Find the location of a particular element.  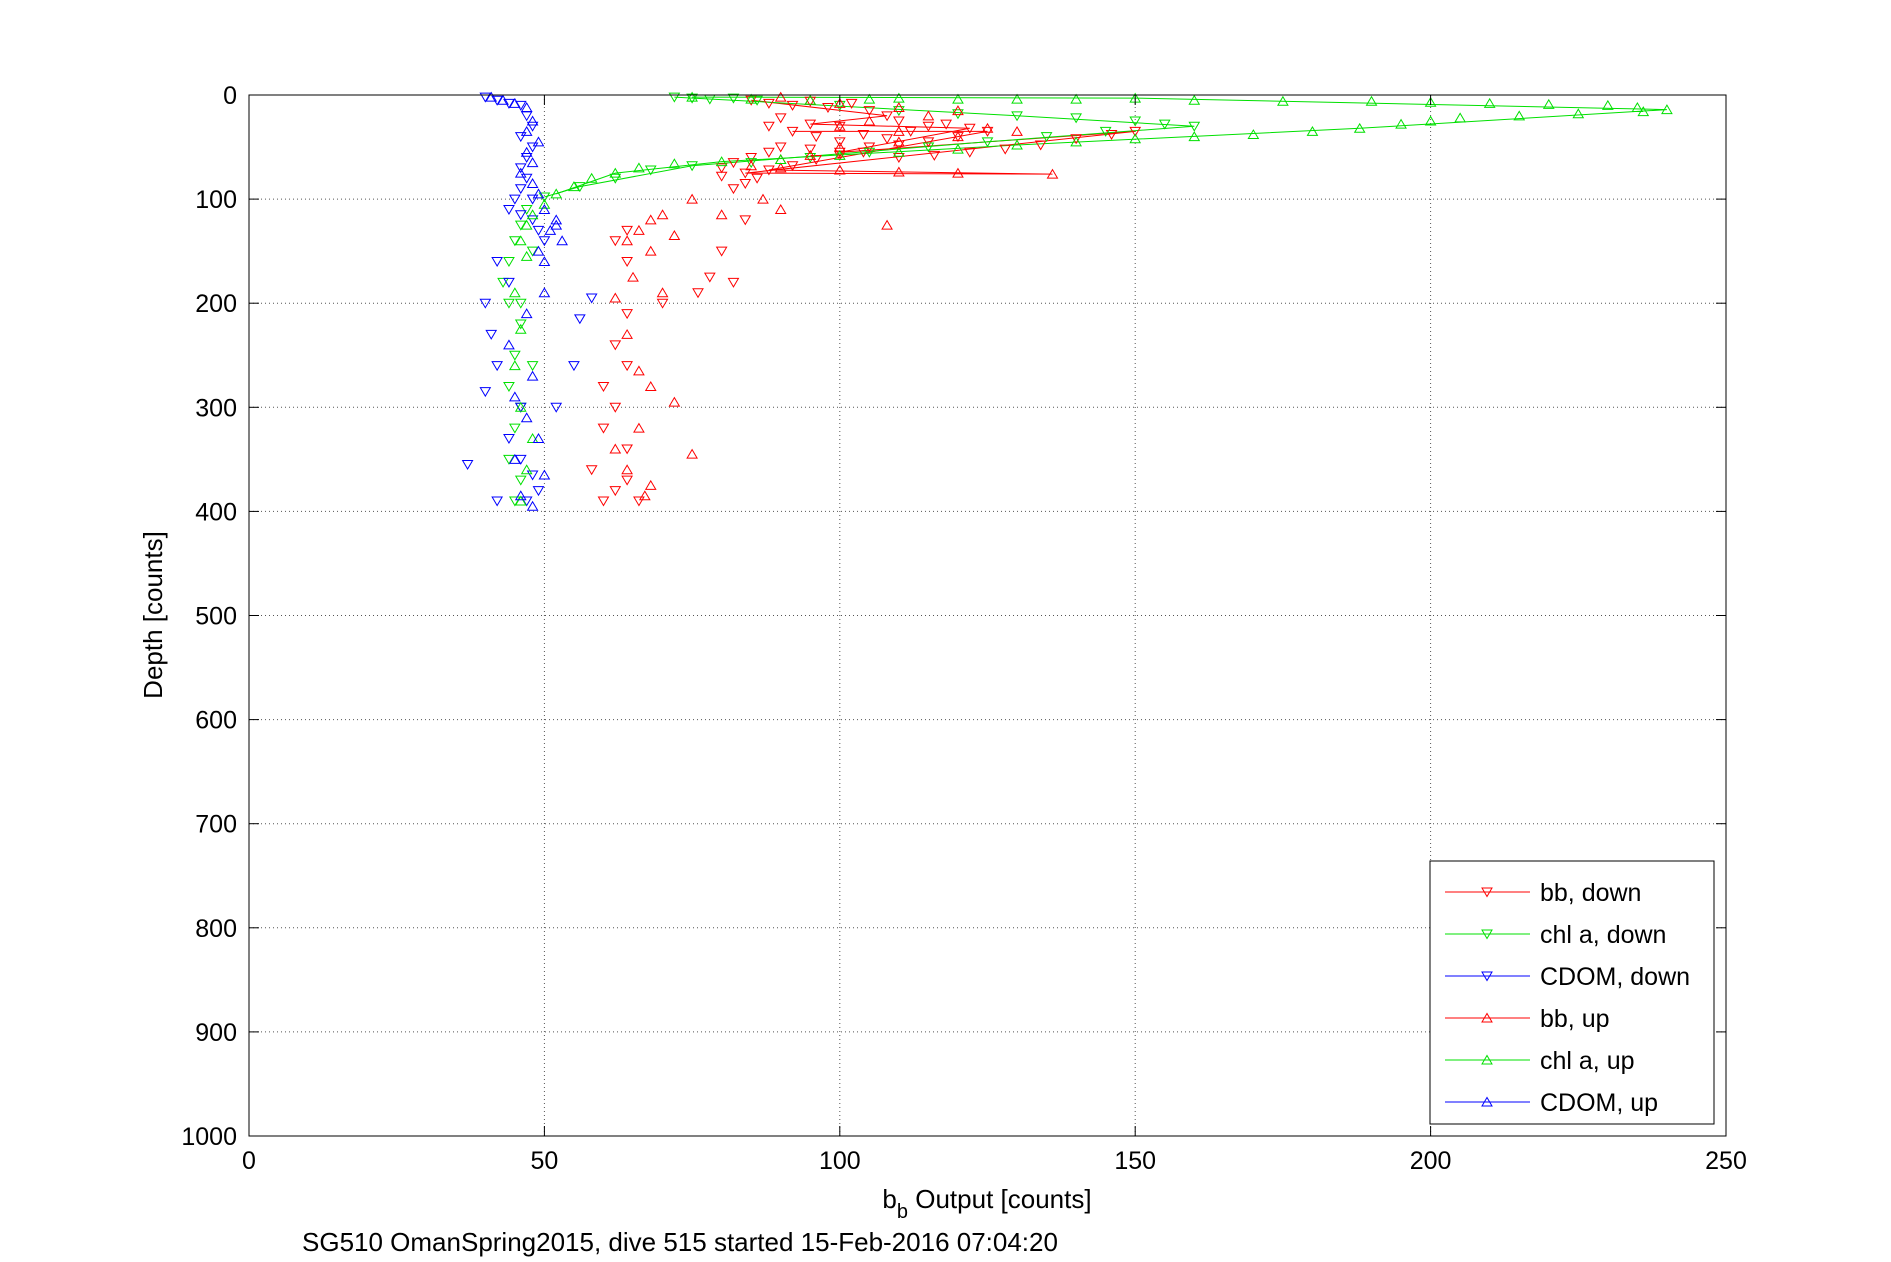

x-tick-label: 50 is located at coordinates (544, 1161).